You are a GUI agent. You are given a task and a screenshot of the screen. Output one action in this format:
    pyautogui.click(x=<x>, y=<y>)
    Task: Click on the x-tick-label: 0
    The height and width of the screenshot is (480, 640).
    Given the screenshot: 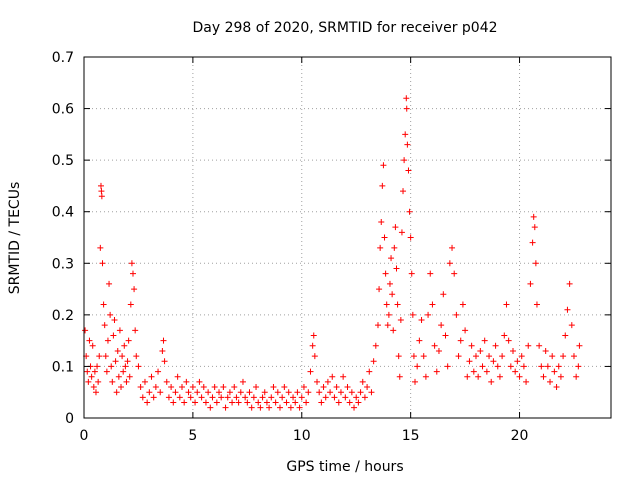 What is the action you would take?
    pyautogui.click(x=84, y=436)
    